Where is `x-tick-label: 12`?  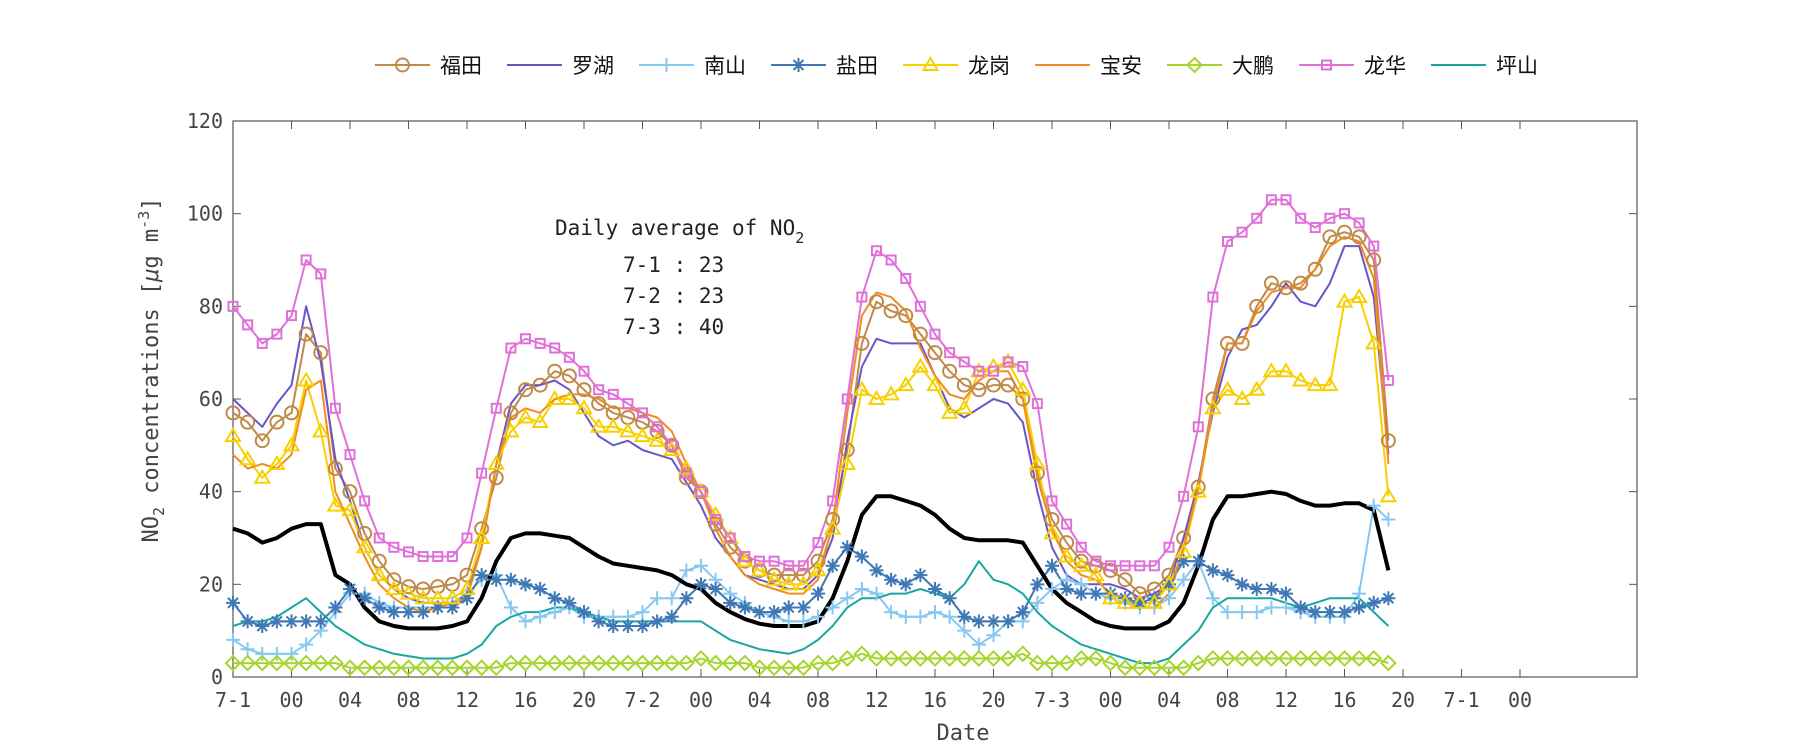
x-tick-label: 12 is located at coordinates (467, 700).